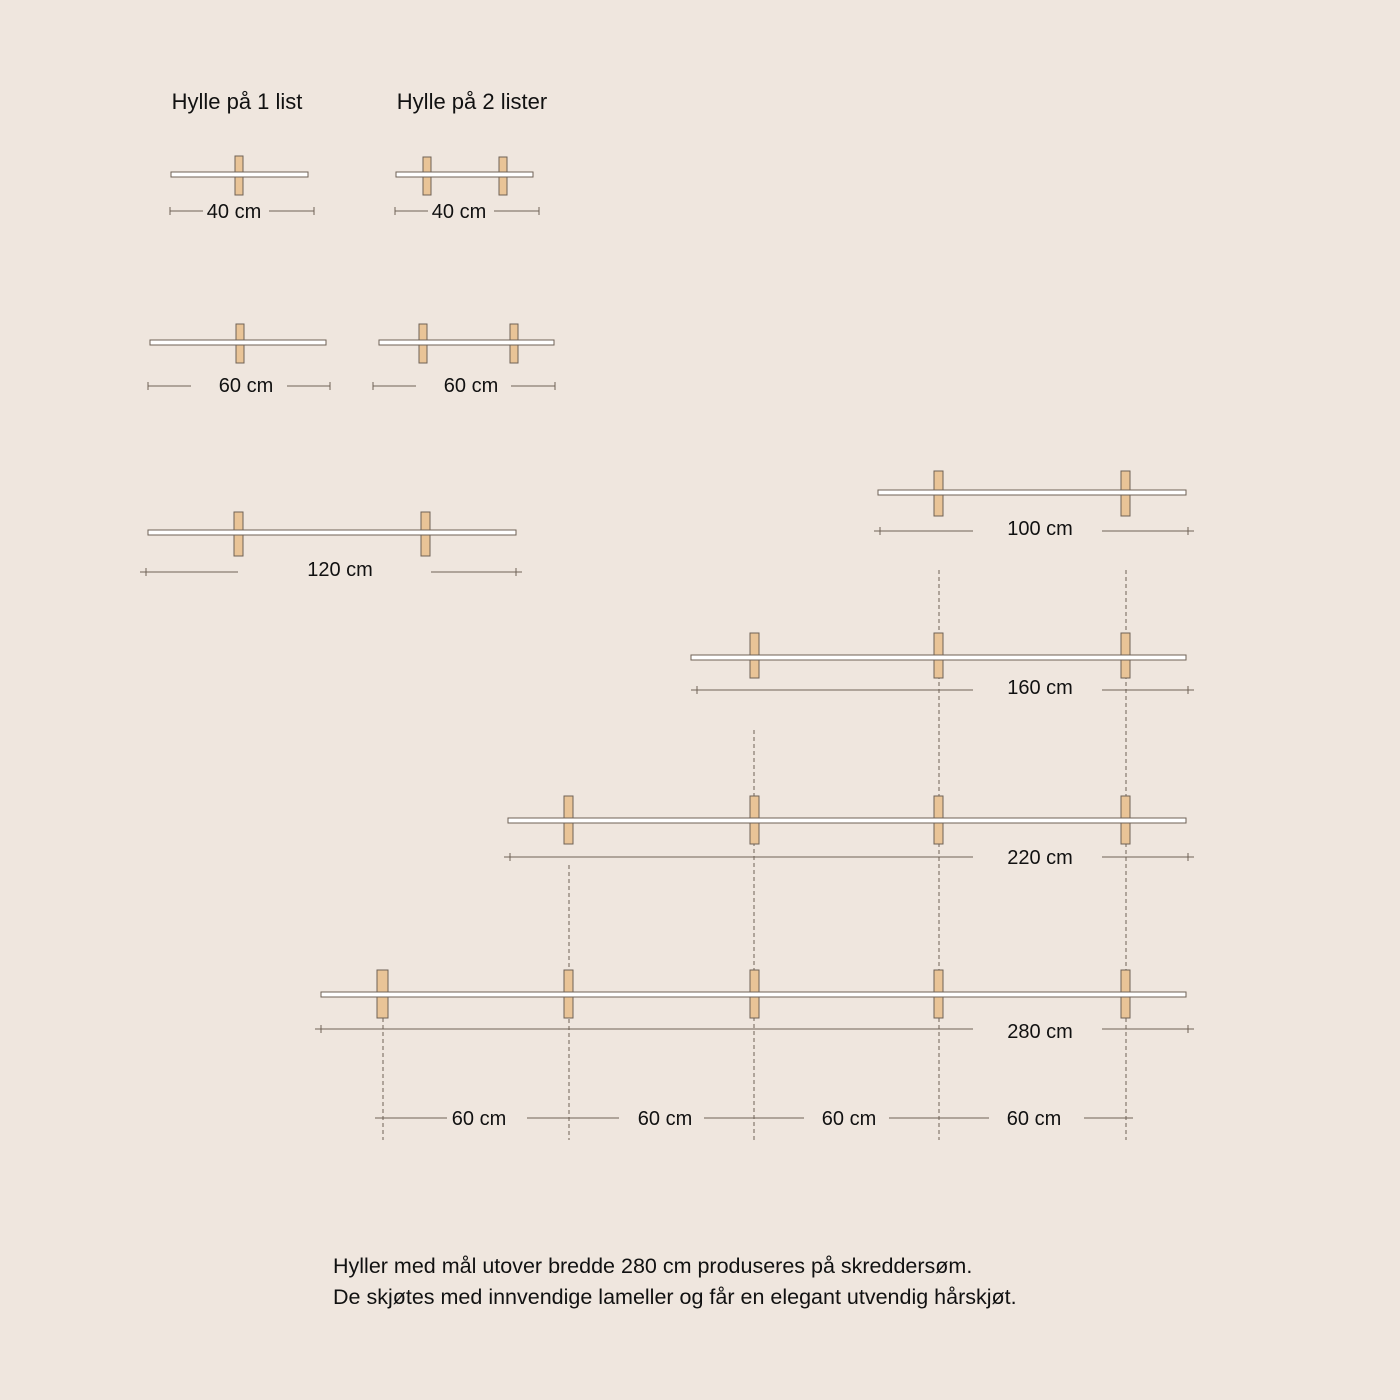  Describe the element at coordinates (242, 189) in the screenshot. I see `shelf-40cm-1-rails: 40 cm` at that location.